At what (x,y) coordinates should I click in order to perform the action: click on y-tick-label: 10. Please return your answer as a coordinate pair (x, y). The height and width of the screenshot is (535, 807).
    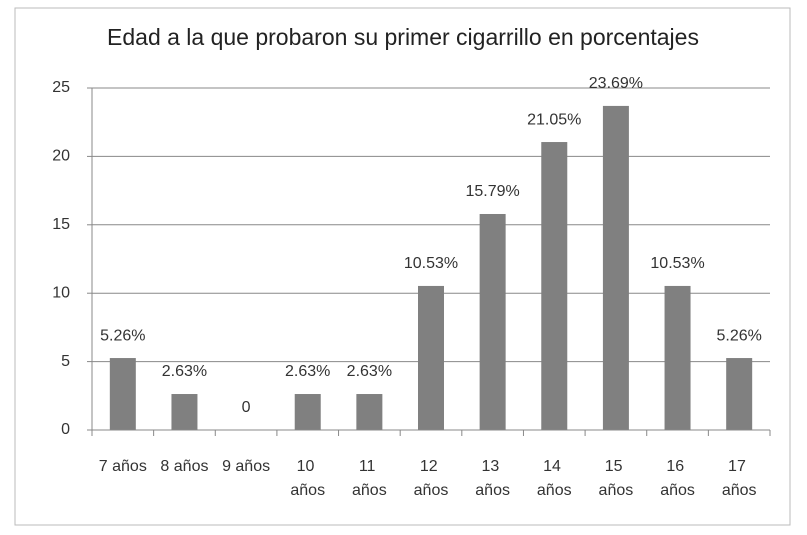
    Looking at the image, I should click on (61, 292).